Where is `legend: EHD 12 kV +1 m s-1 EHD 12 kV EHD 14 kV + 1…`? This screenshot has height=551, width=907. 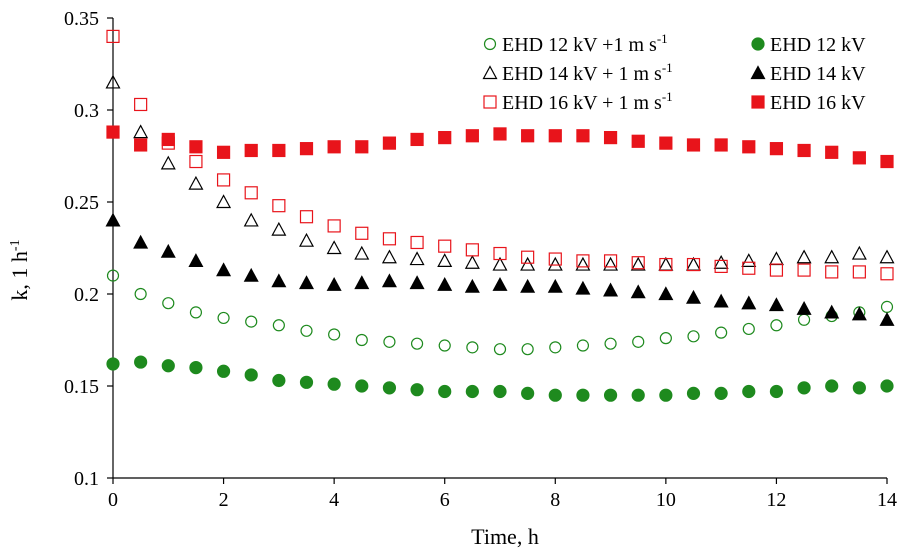 legend: EHD 12 kV +1 m s-1 EHD 12 kV EHD 14 kV + 1… is located at coordinates (674, 72).